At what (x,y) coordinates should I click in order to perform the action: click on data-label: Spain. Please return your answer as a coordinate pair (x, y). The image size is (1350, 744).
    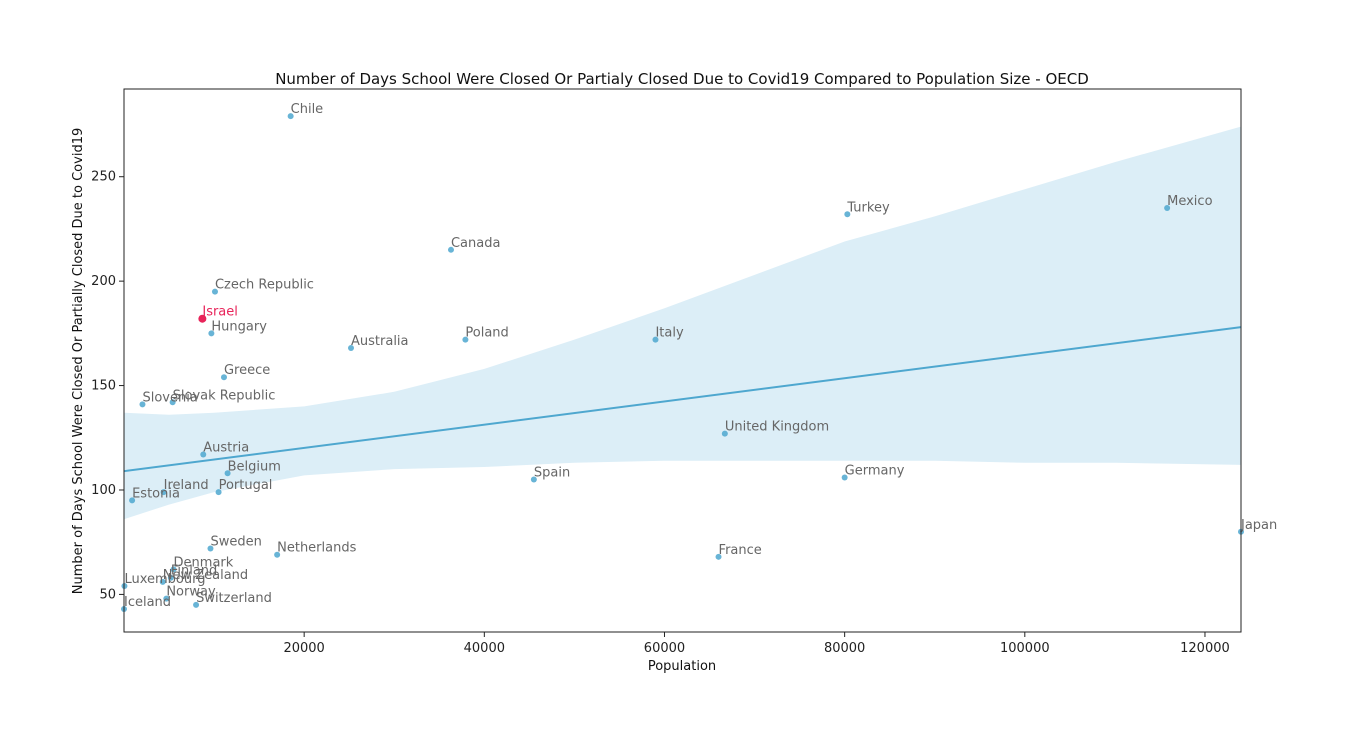
    Looking at the image, I should click on (552, 473).